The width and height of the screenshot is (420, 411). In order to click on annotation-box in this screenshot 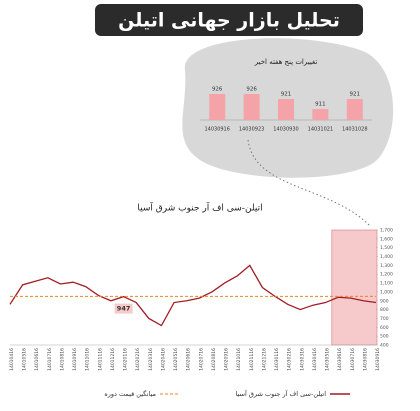, I will do `click(123, 308)`.